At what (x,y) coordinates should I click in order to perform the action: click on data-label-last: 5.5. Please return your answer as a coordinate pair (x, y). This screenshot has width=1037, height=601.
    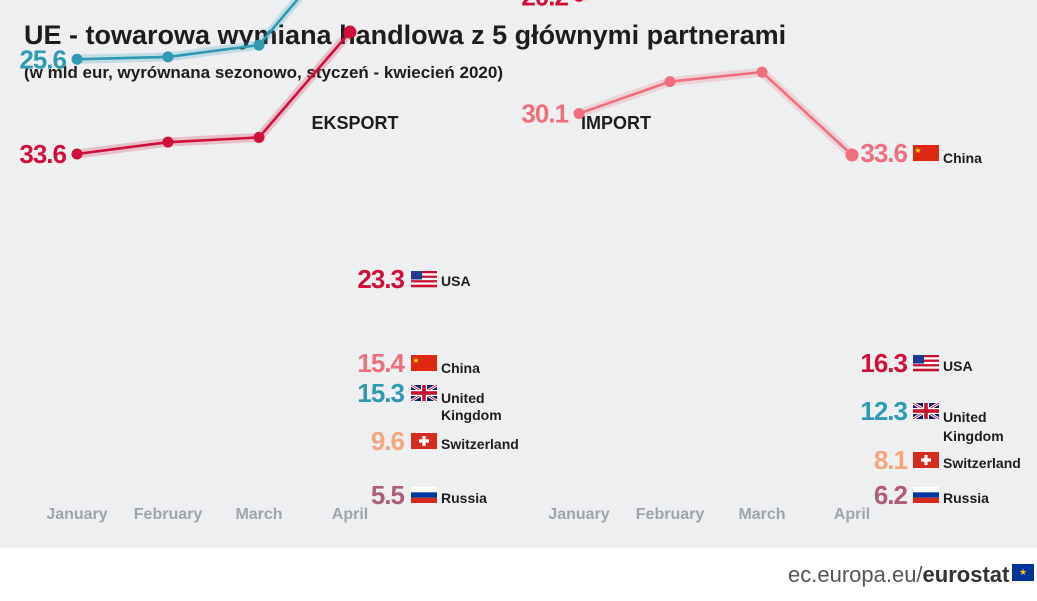
    Looking at the image, I should click on (388, 495).